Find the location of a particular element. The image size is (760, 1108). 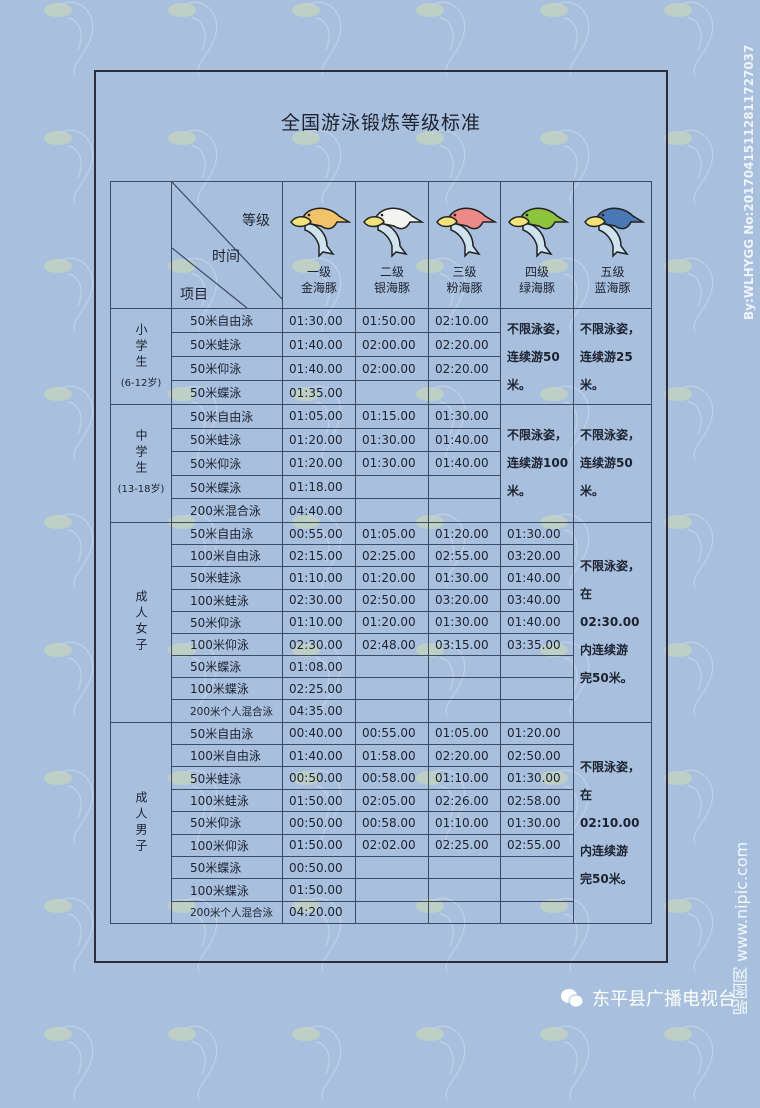

time-cell: 03:35.00 is located at coordinates (537, 644).